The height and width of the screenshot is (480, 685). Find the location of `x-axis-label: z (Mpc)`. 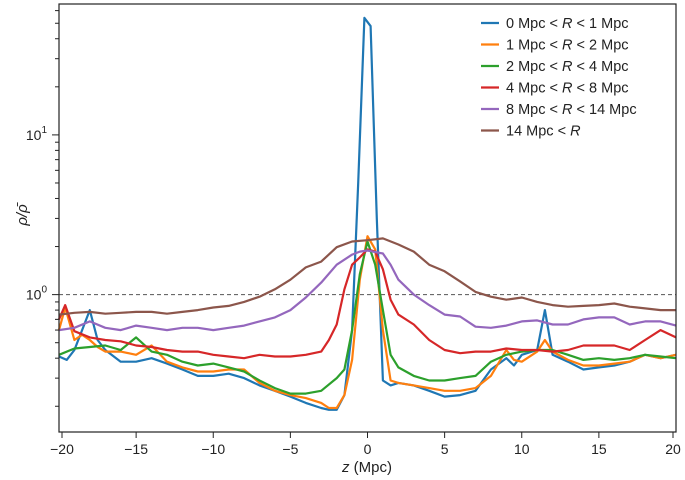

x-axis-label: z (Mpc) is located at coordinates (366, 467).